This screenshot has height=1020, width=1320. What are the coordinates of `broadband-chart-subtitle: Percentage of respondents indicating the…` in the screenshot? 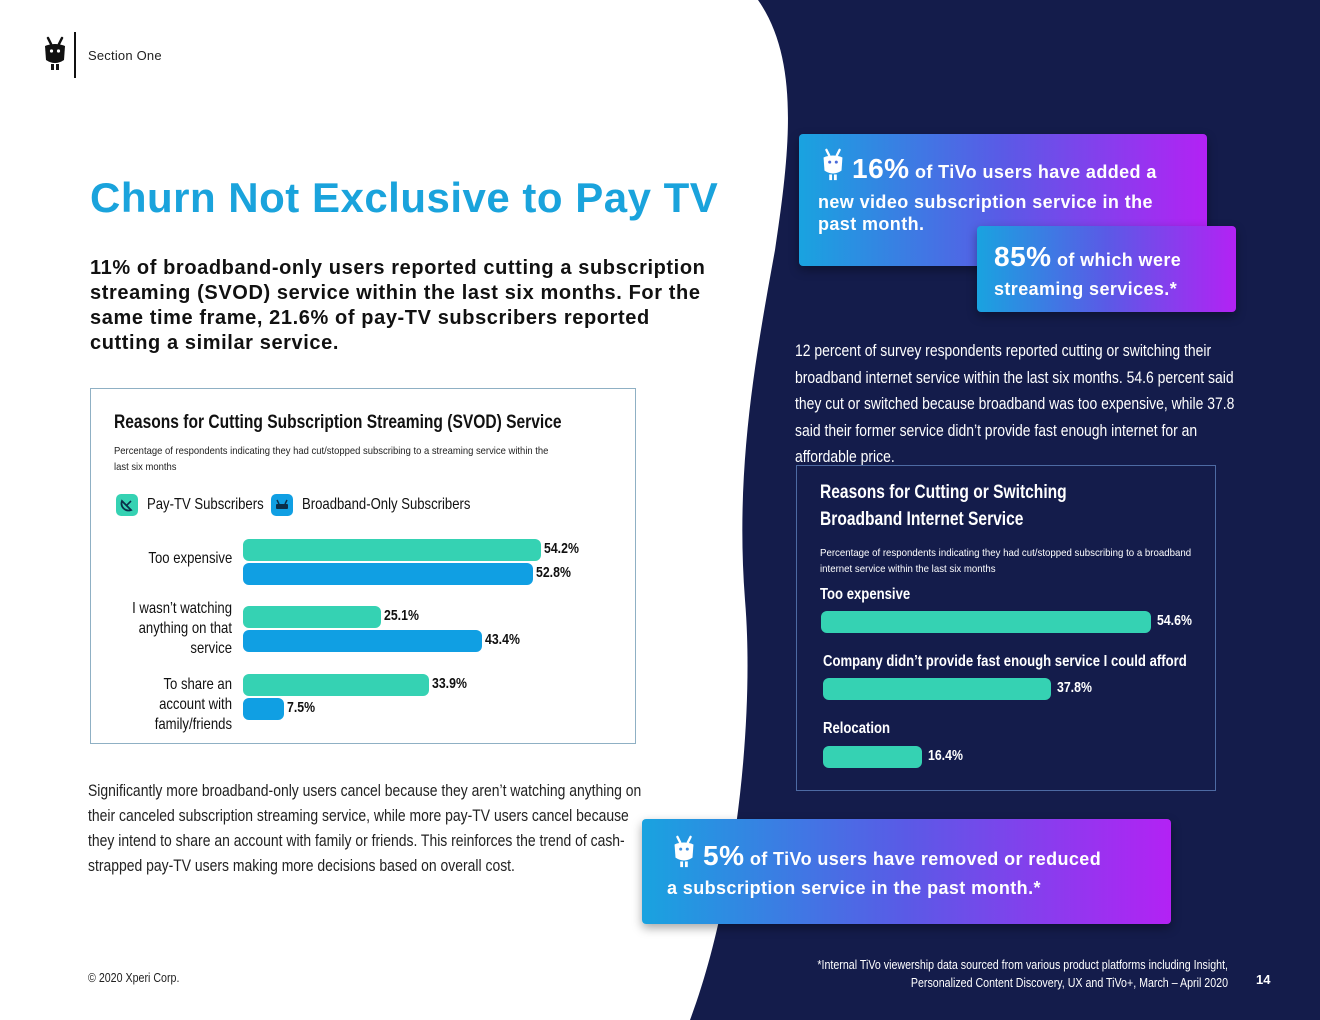 It's located at (1006, 561).